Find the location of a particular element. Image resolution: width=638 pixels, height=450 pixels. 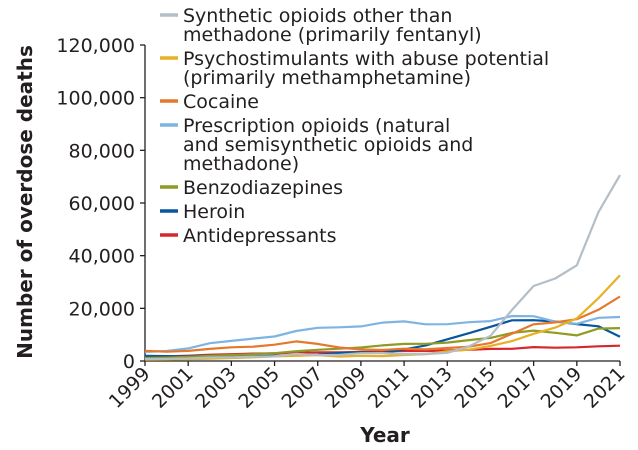

y-axis: 0 20,000 40,000 60,000 80,000 100,000 120,000 is located at coordinates (101, 204).